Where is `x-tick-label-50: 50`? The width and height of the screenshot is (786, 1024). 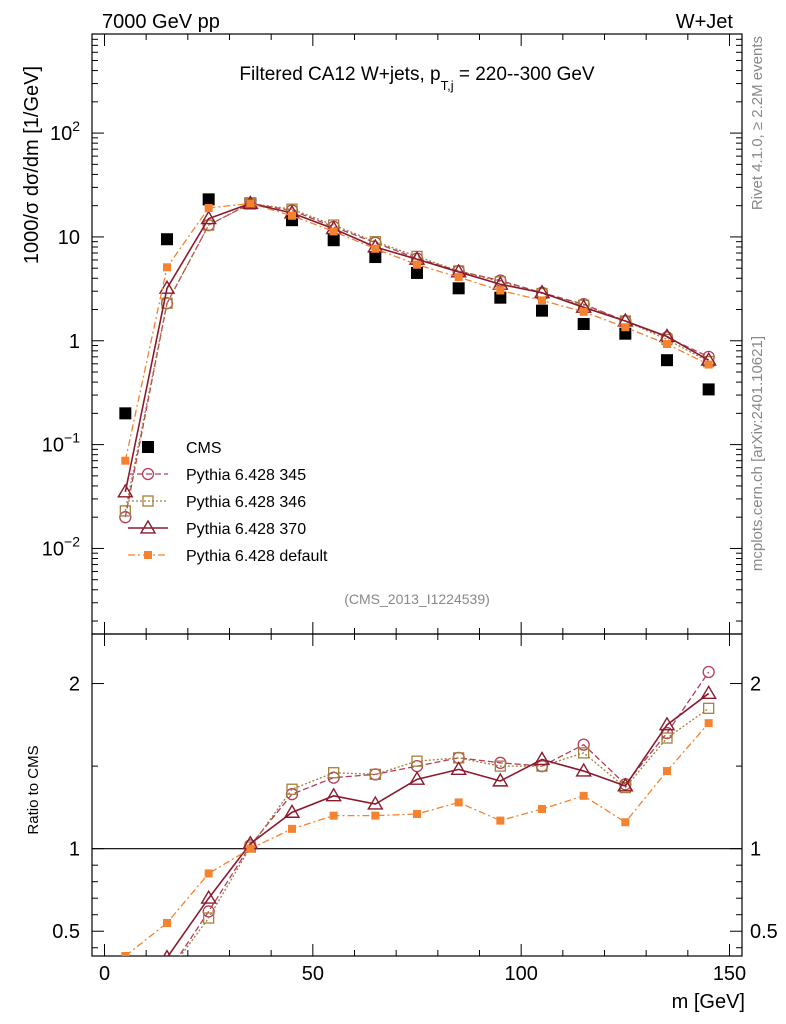 x-tick-label-50: 50 is located at coordinates (313, 974).